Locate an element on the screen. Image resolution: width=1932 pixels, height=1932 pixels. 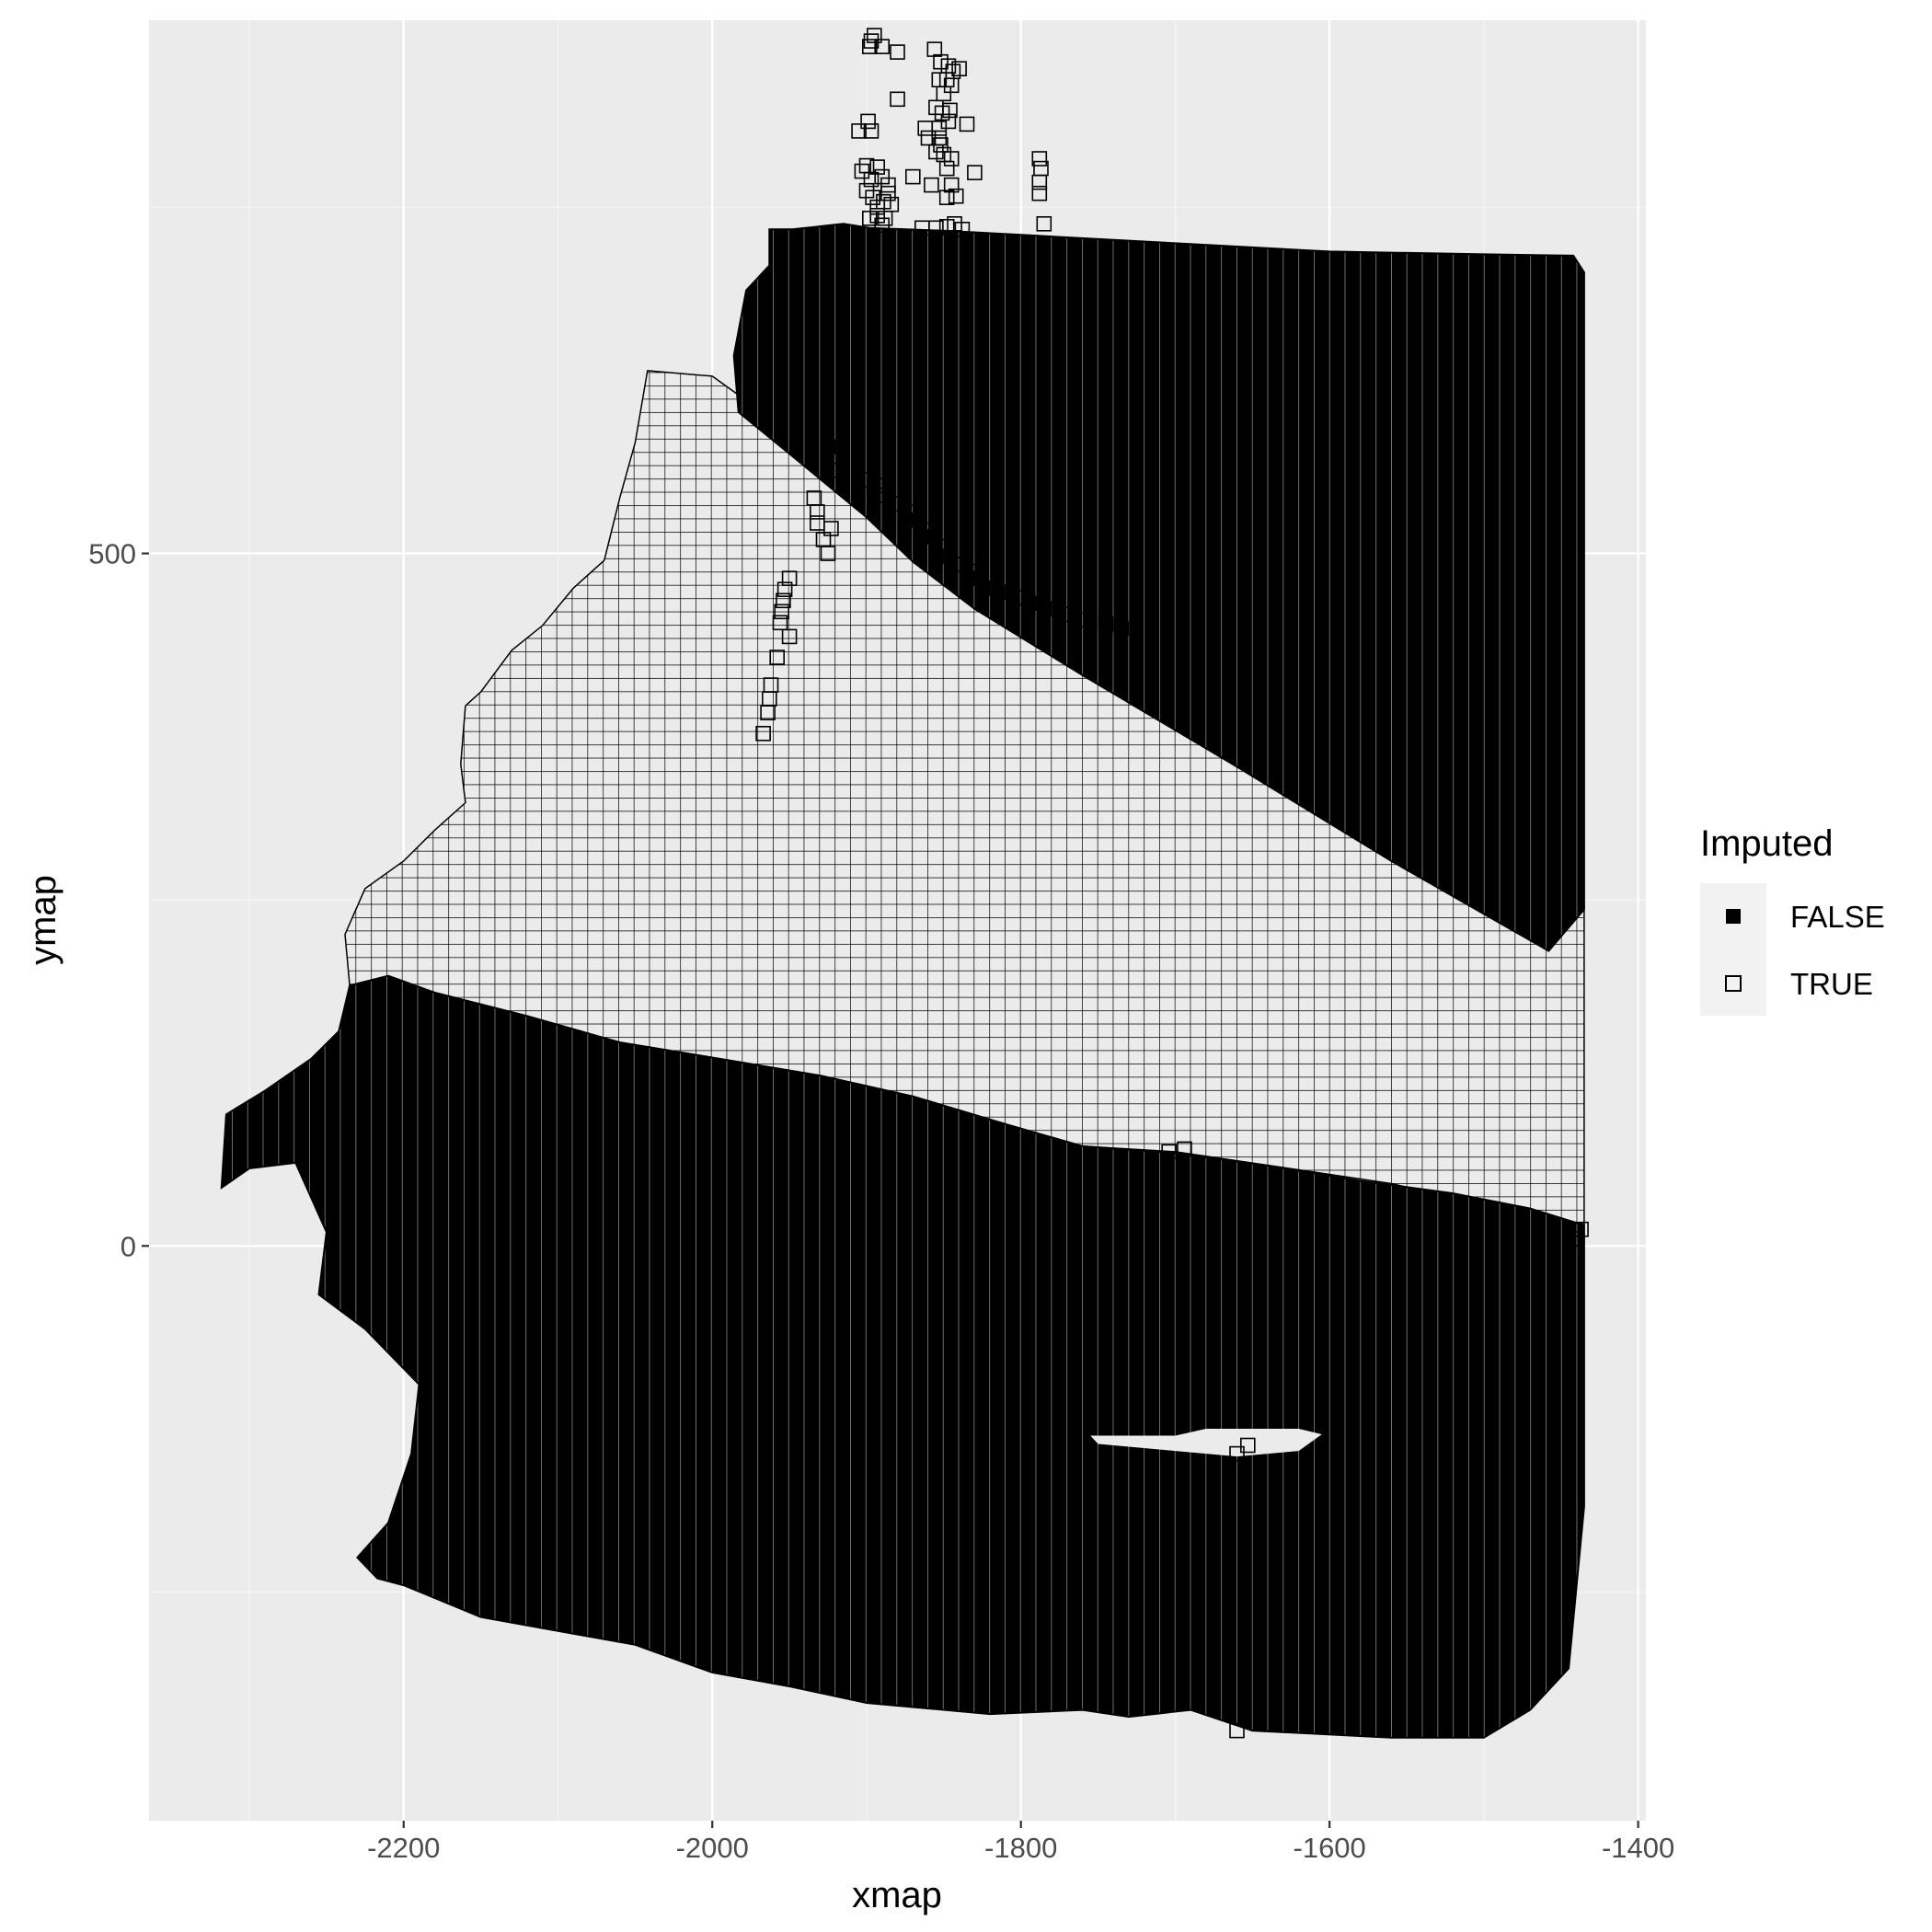
x-axis-title: xmap is located at coordinates (897, 1895).